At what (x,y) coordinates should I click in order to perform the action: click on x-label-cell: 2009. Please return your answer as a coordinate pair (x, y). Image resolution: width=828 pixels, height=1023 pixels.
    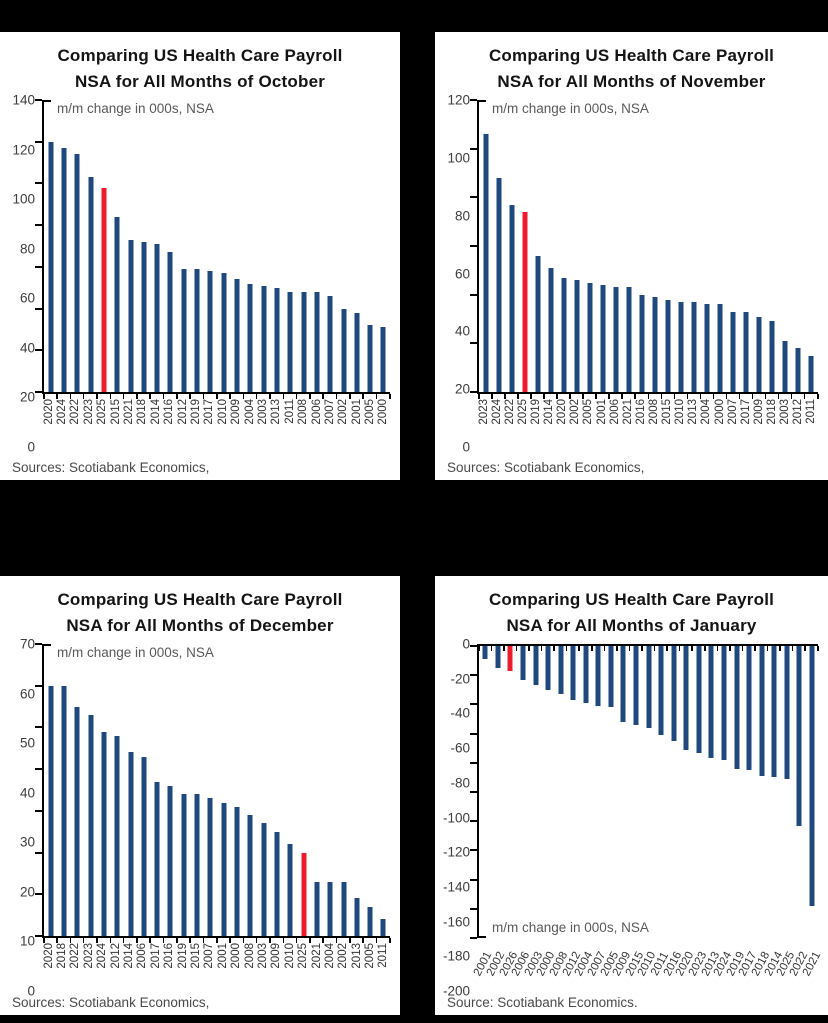
    Looking at the image, I should click on (235, 422).